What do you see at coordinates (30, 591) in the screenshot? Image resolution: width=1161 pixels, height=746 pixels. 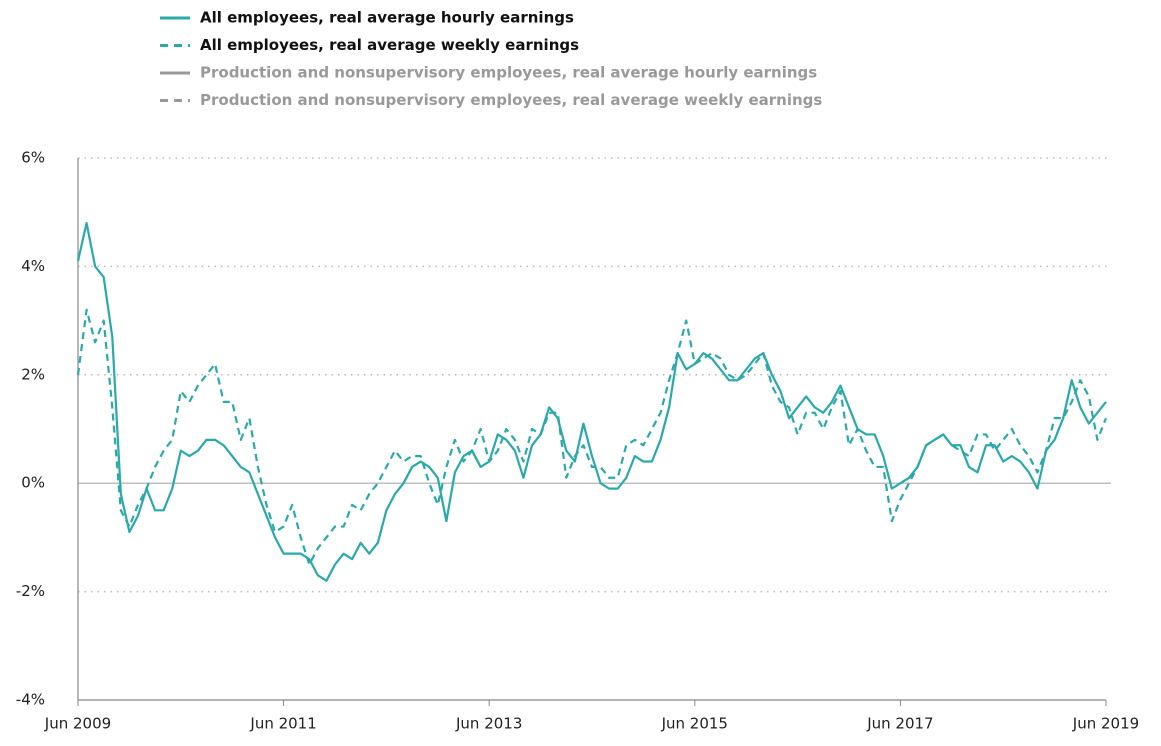 I see `y-tick-label: -2%` at bounding box center [30, 591].